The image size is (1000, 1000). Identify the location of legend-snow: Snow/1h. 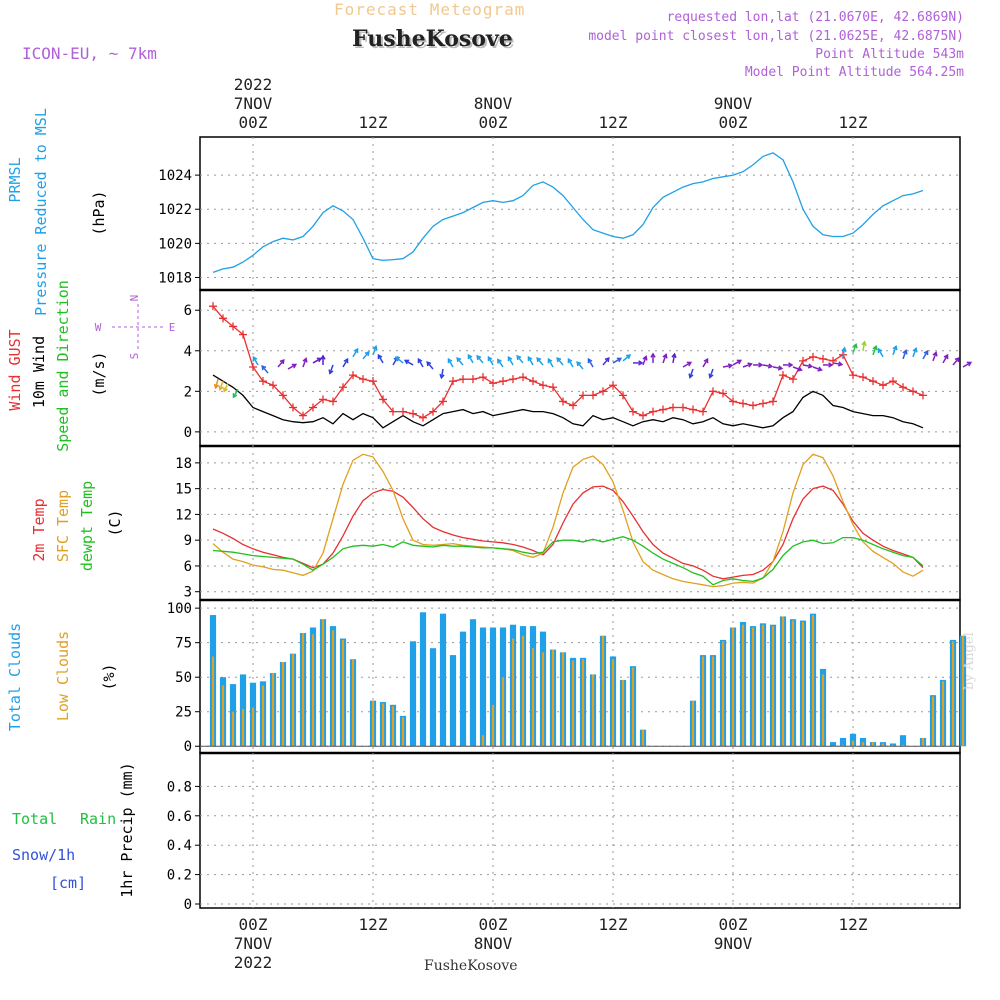
(43, 855).